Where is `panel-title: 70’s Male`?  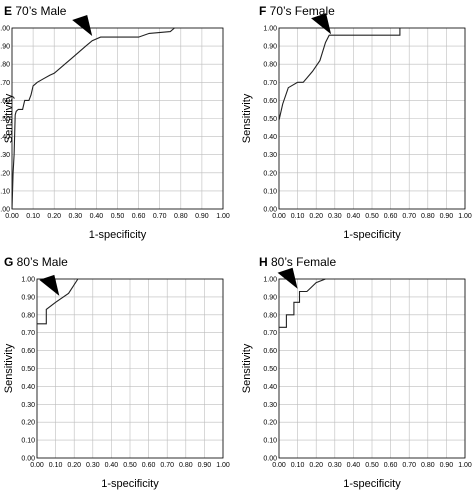
panel-title: 70’s Male is located at coordinates (40, 11).